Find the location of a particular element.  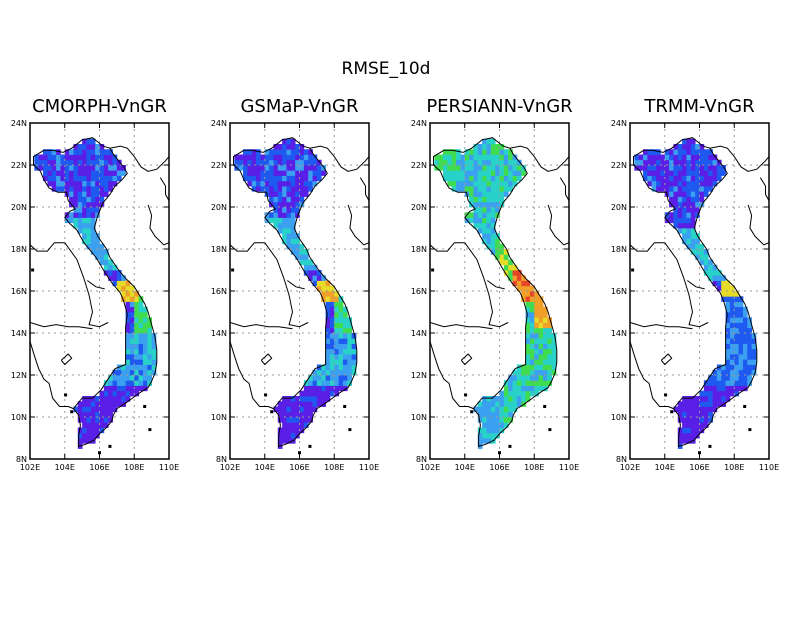

panel-title: CMORPH-VnGR is located at coordinates (99, 106).